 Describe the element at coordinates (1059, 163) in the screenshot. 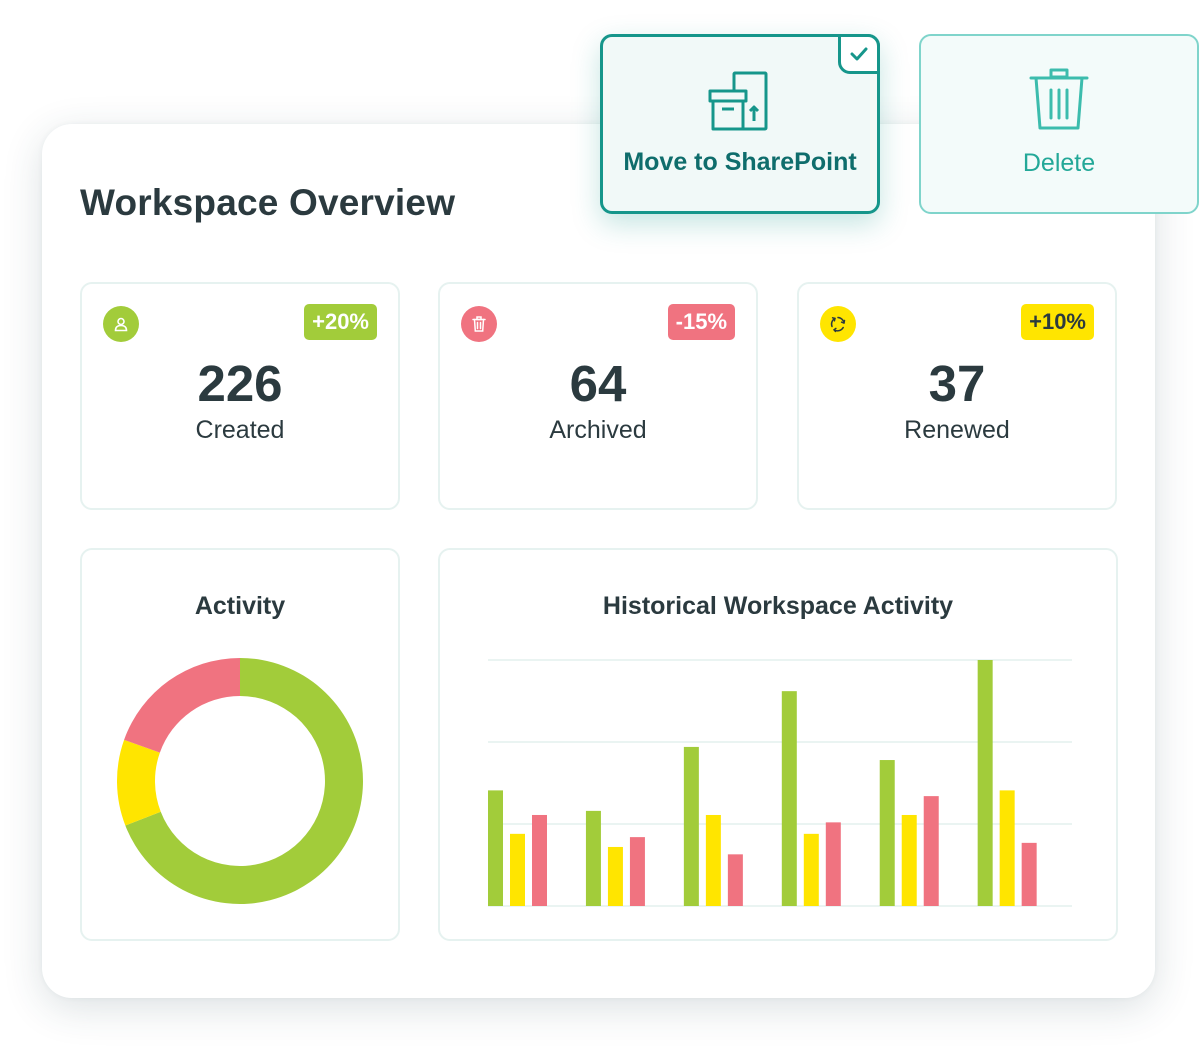

I see `delete-button-label: Delete` at that location.